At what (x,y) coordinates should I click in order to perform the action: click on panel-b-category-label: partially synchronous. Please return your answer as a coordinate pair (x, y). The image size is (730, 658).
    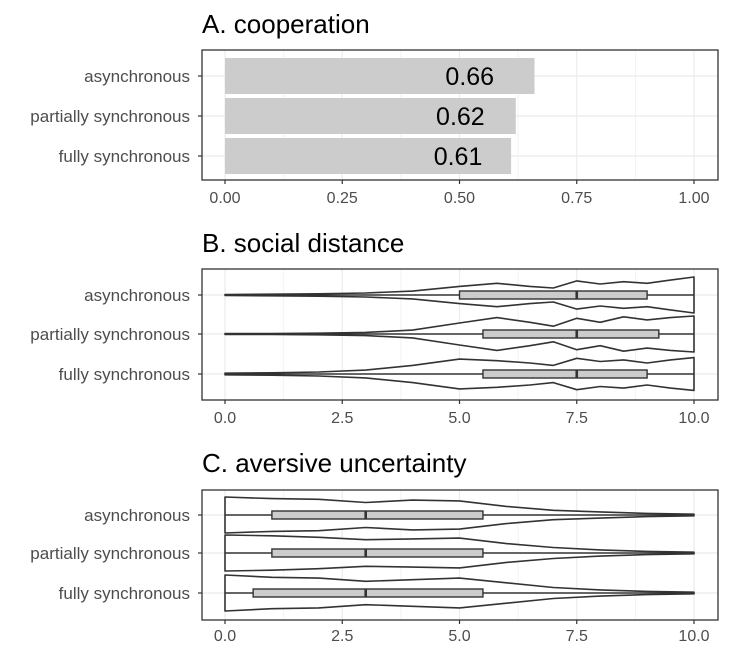
    Looking at the image, I should click on (110, 334).